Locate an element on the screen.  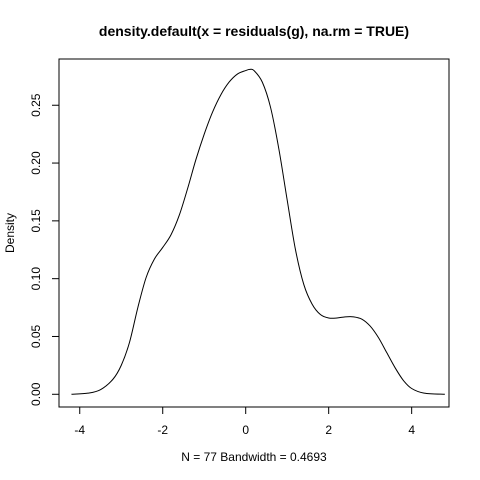
x-tick-label: 0 is located at coordinates (245, 430).